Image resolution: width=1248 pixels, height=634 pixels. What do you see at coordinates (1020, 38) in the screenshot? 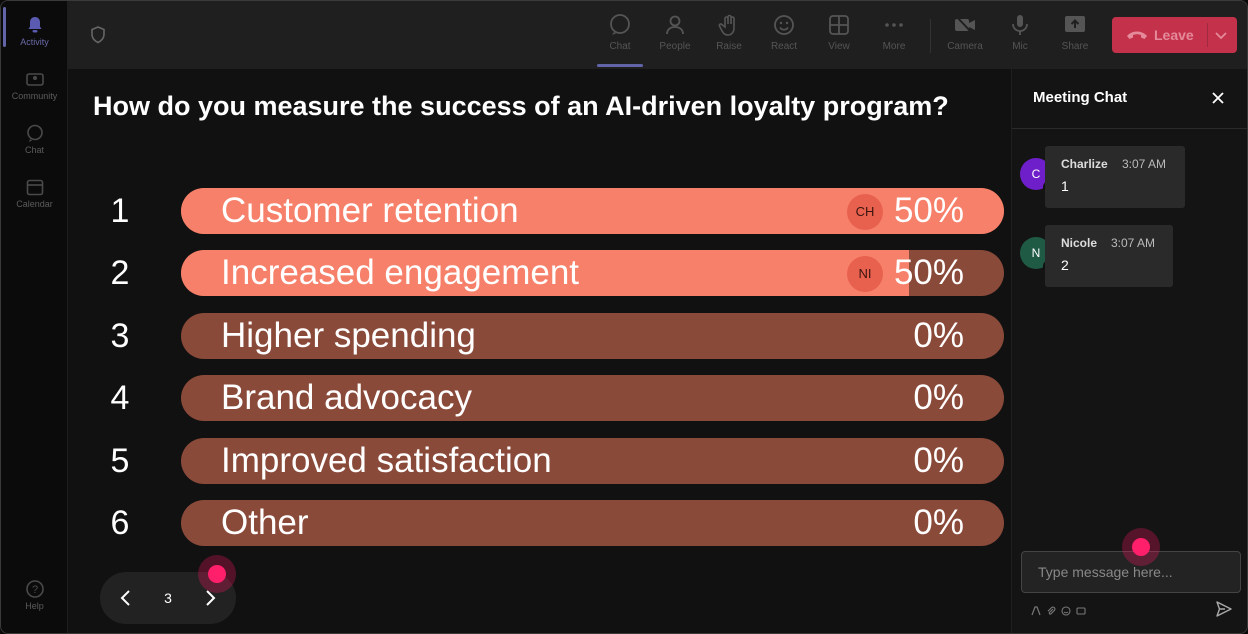
I see `toolbar-mic-button: Mic` at bounding box center [1020, 38].